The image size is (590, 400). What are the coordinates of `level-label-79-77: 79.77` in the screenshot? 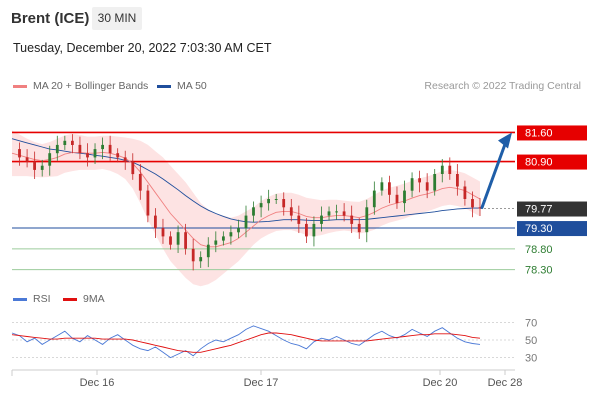 It's located at (539, 210).